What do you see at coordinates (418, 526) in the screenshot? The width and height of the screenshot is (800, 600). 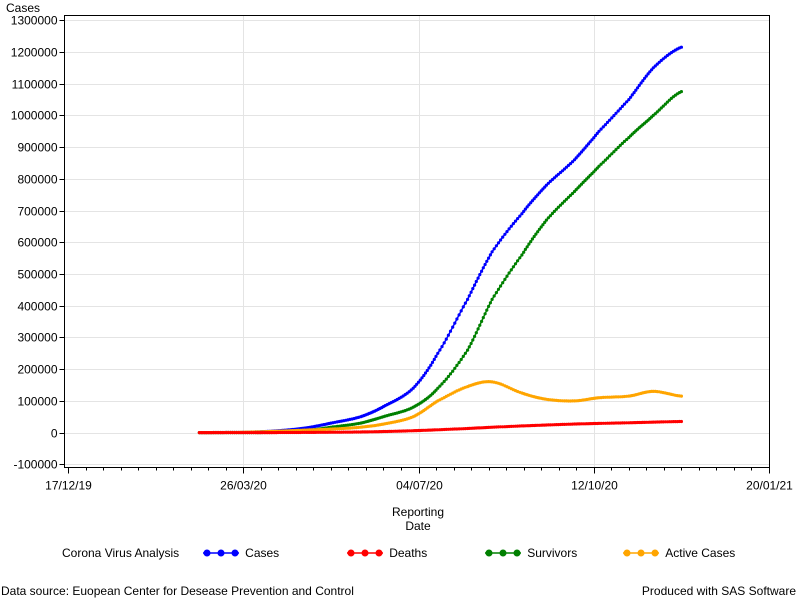 I see `x-axis-label-line2: Date` at bounding box center [418, 526].